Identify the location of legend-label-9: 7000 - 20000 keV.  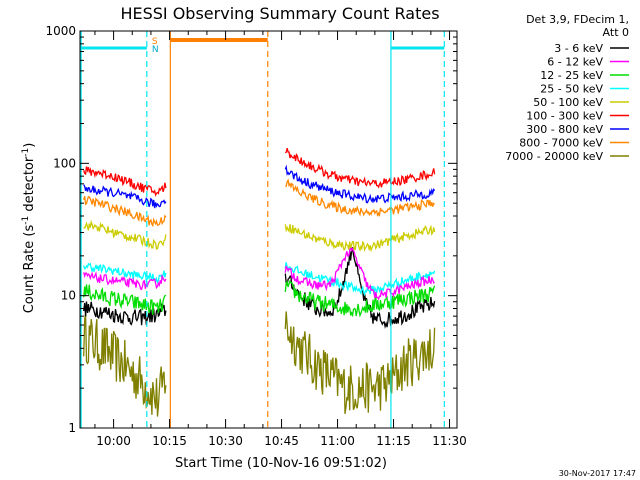
(554, 156).